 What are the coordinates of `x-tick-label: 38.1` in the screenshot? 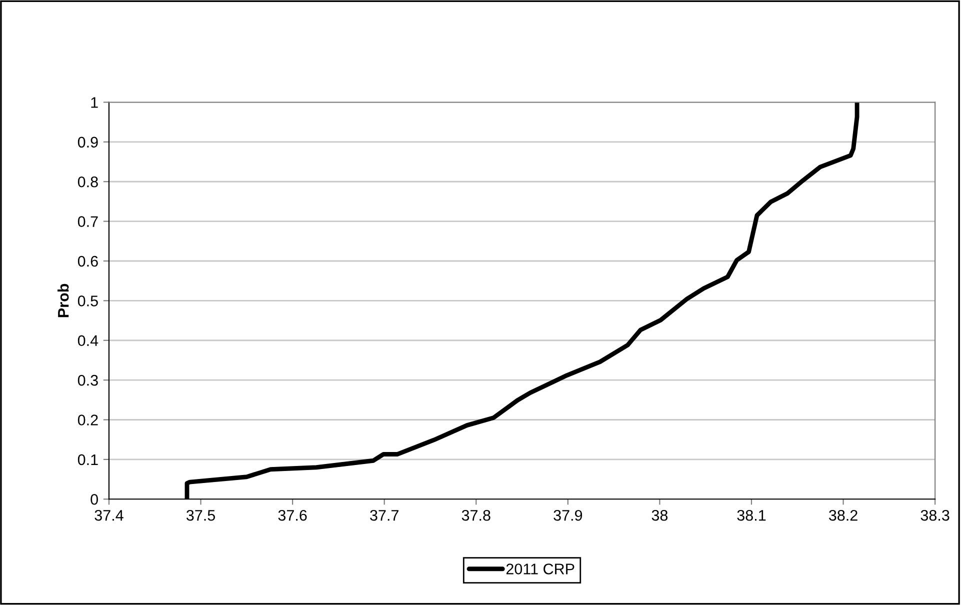 It's located at (751, 515).